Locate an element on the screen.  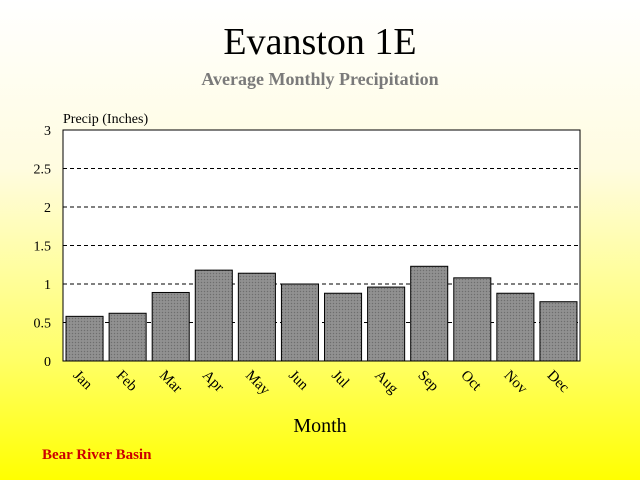
y-tick-labels: 0 0.5 1 1.5 2 2.5 3 is located at coordinates (43, 247).